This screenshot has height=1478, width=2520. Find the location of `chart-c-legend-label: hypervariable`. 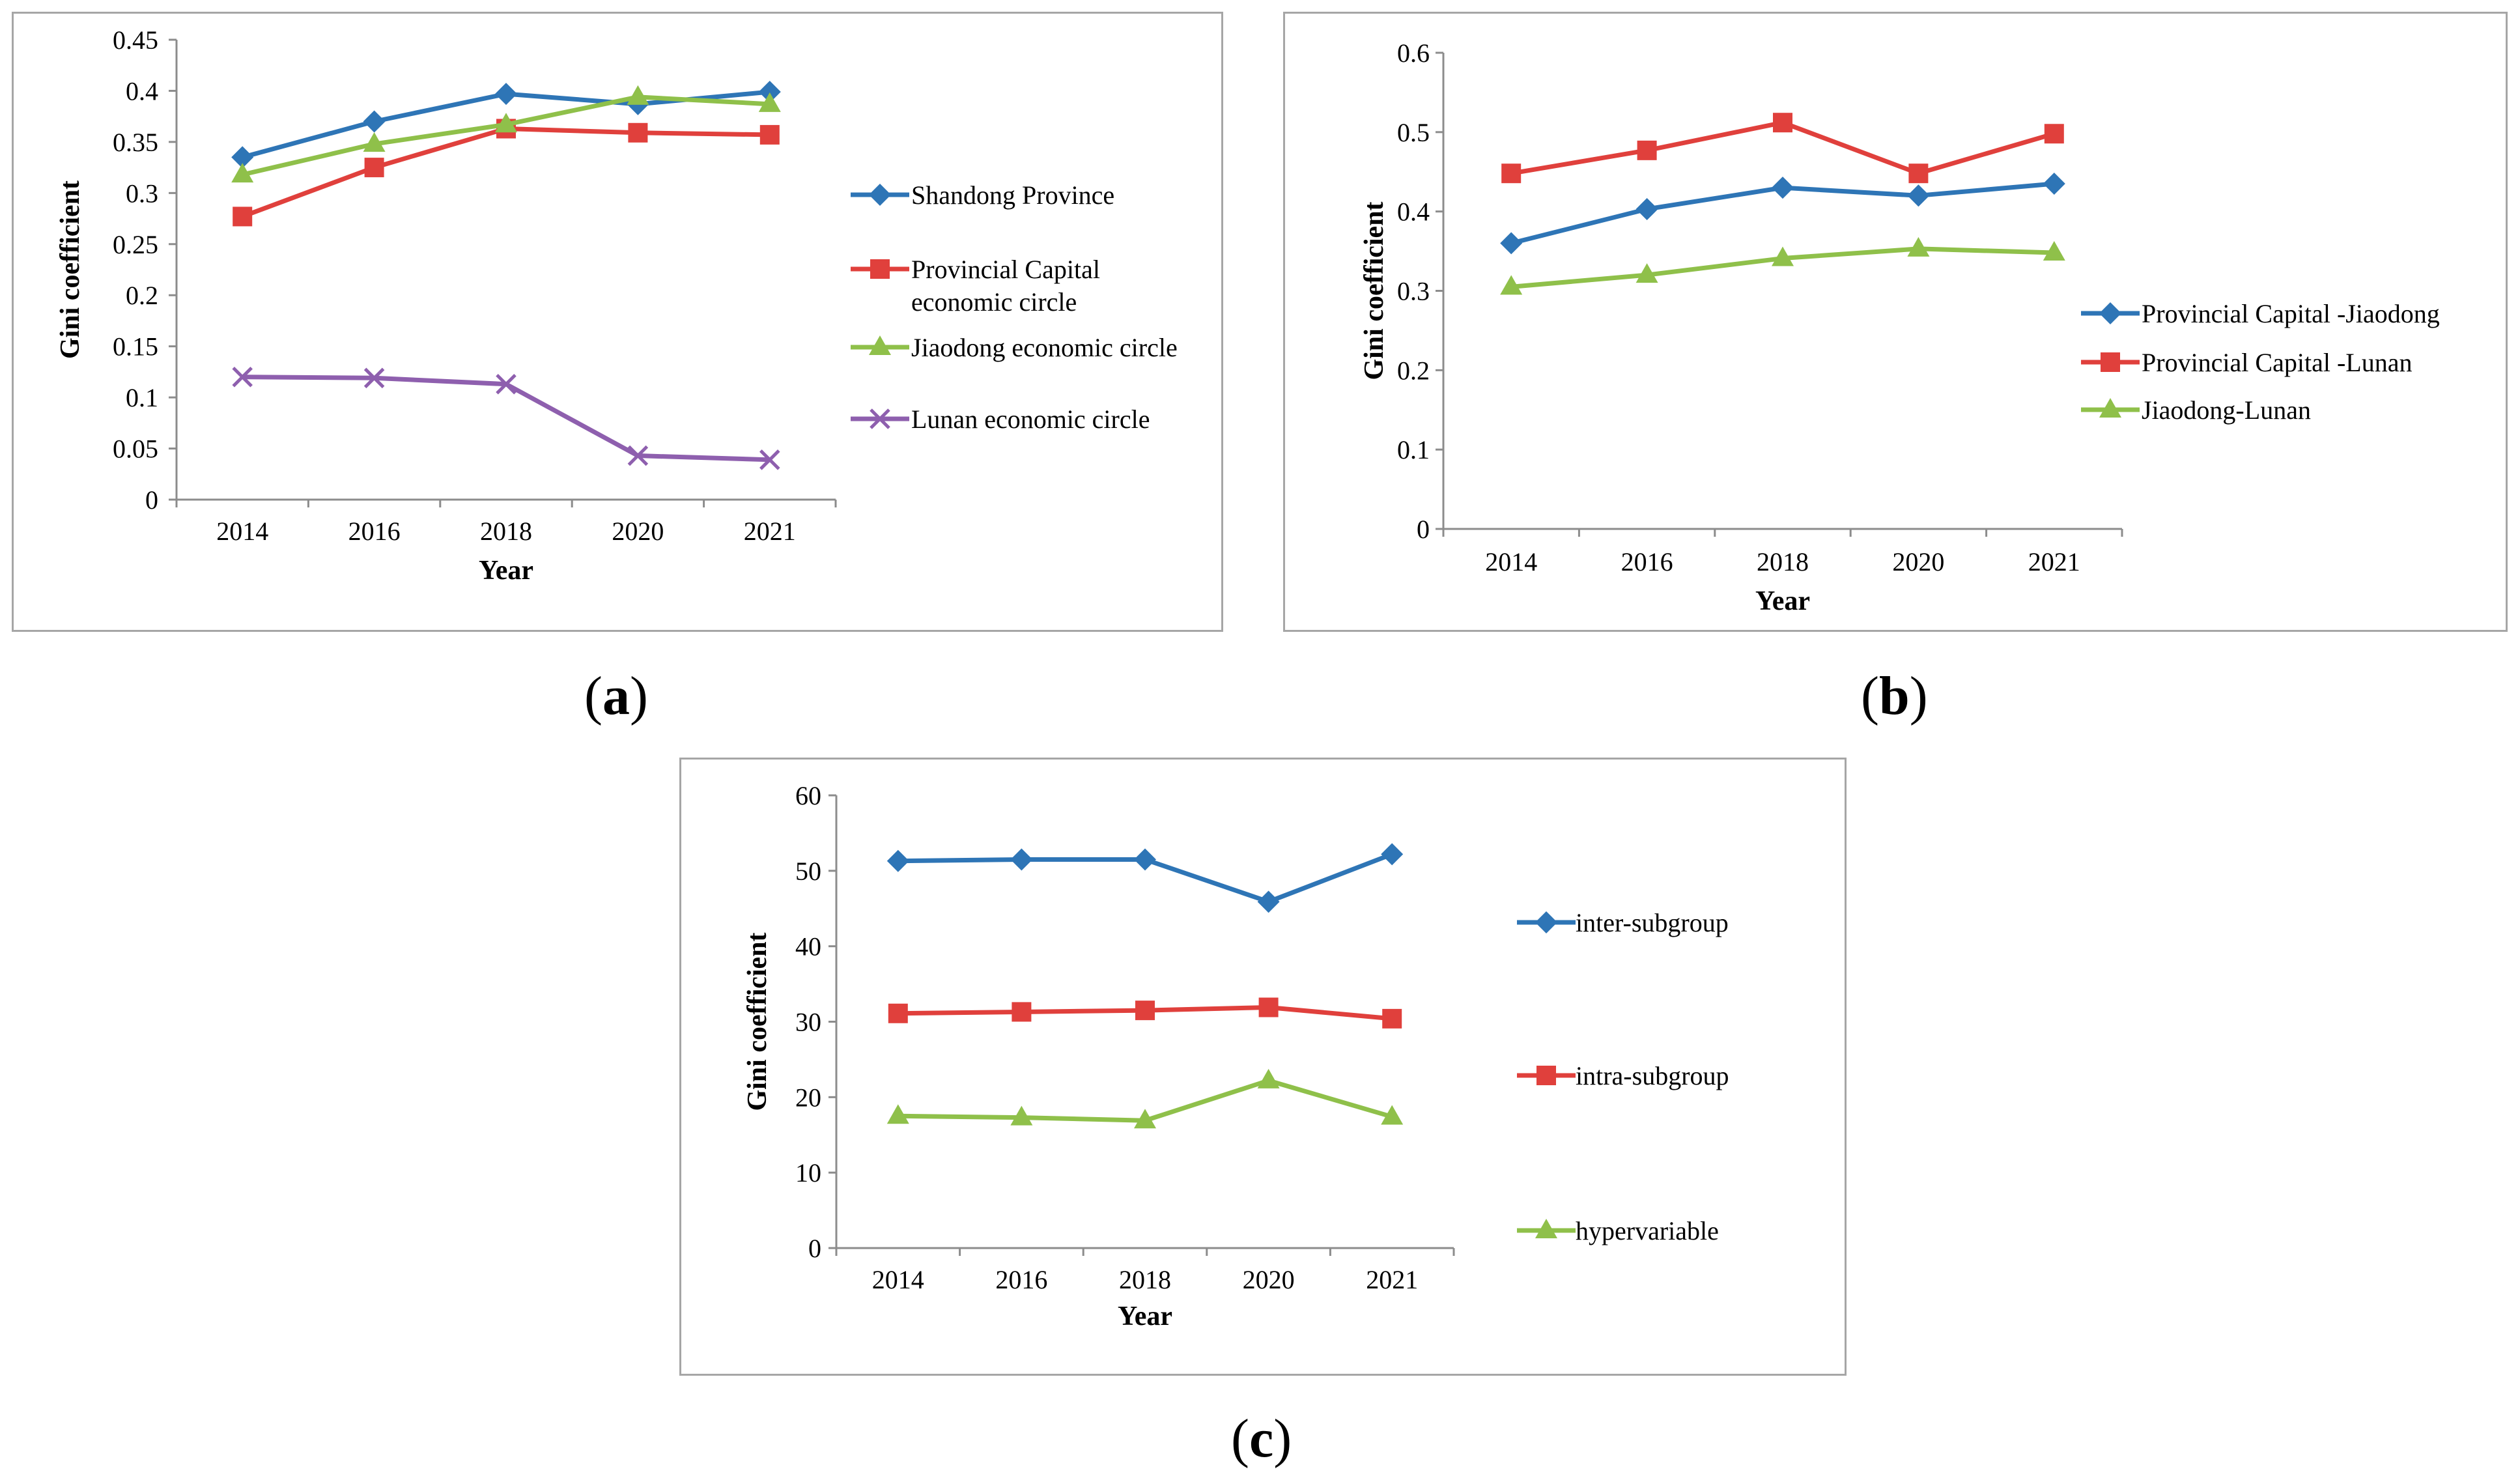

chart-c-legend-label: hypervariable is located at coordinates (1647, 1230).